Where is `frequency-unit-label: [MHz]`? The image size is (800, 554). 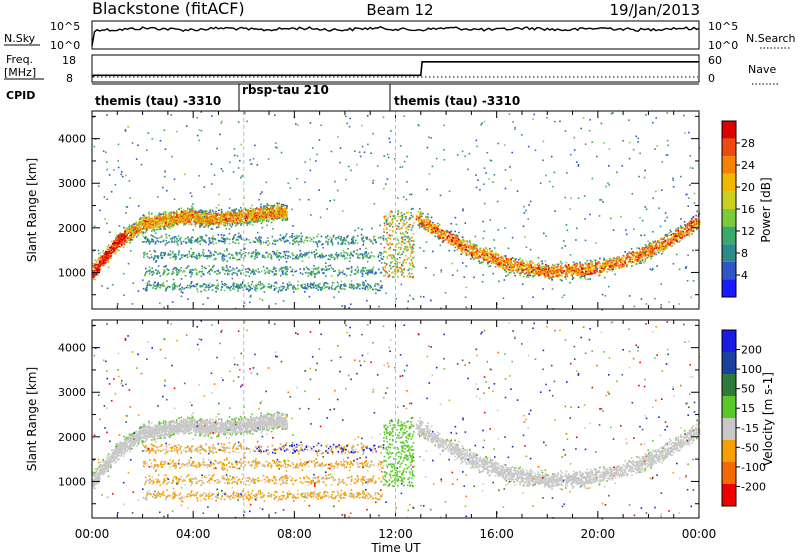
frequency-unit-label: [MHz] is located at coordinates (20, 72).